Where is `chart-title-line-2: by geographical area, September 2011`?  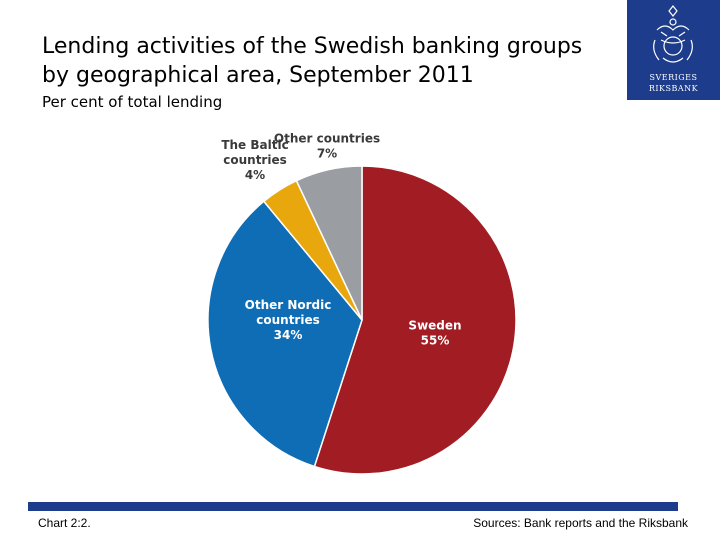 chart-title-line-2: by geographical area, September 2011 is located at coordinates (258, 75).